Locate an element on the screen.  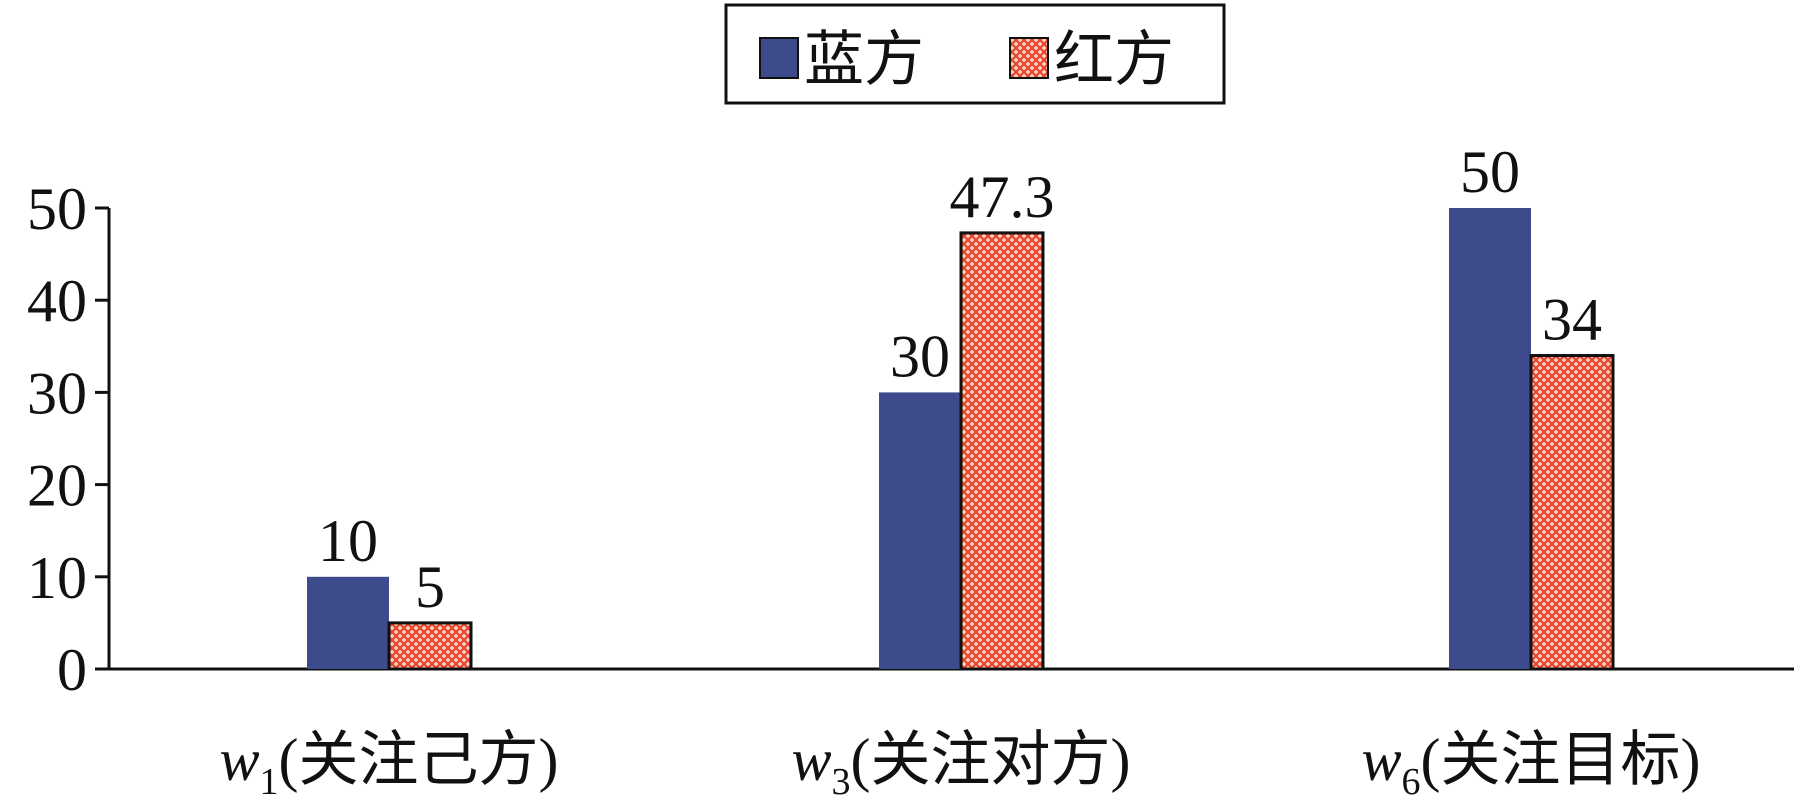
legend-label: 蓝方 is located at coordinates (864, 60).